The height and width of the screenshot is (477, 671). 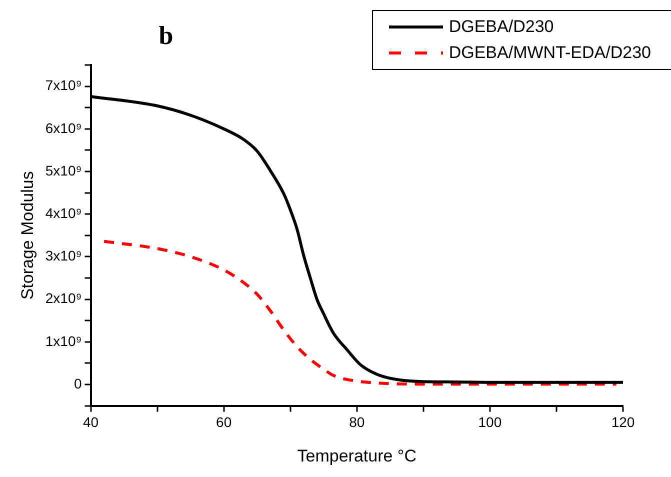 I want to click on x-axis-title: Temperature °C, so click(x=356, y=456).